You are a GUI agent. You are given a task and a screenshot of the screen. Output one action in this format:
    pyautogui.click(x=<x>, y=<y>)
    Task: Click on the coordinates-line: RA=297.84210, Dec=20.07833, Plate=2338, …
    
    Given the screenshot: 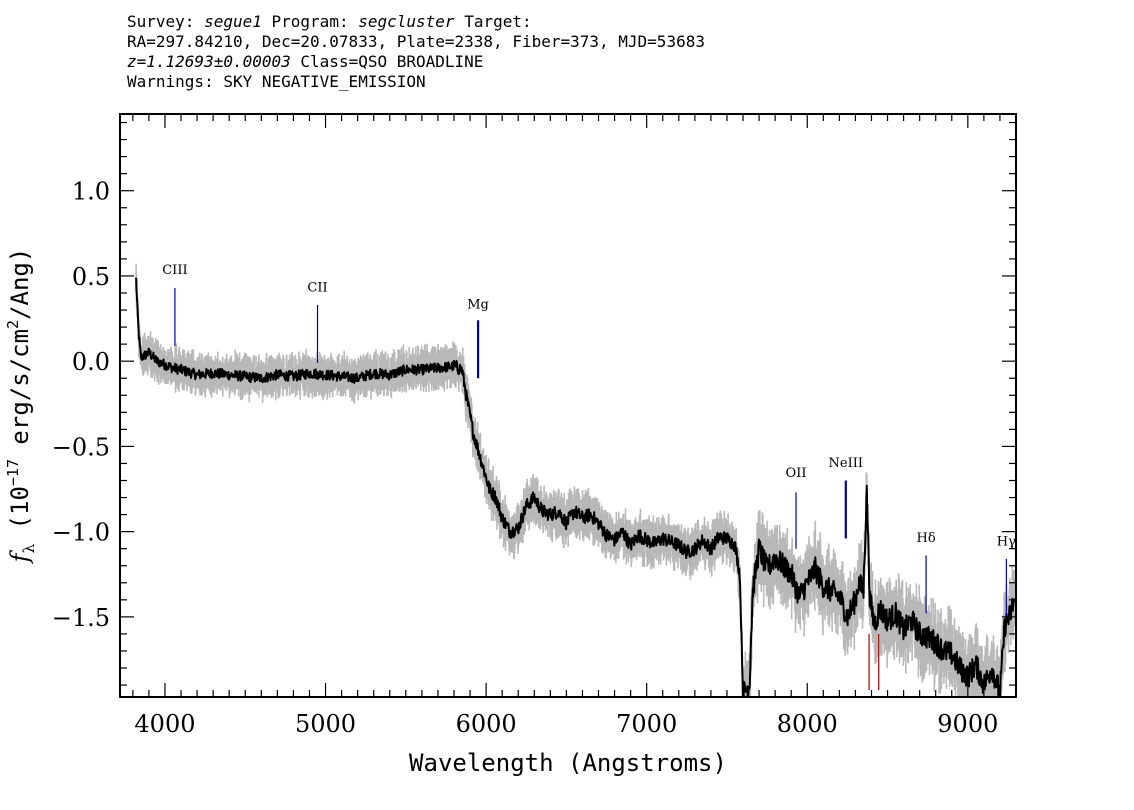 What is the action you would take?
    pyautogui.click(x=416, y=41)
    